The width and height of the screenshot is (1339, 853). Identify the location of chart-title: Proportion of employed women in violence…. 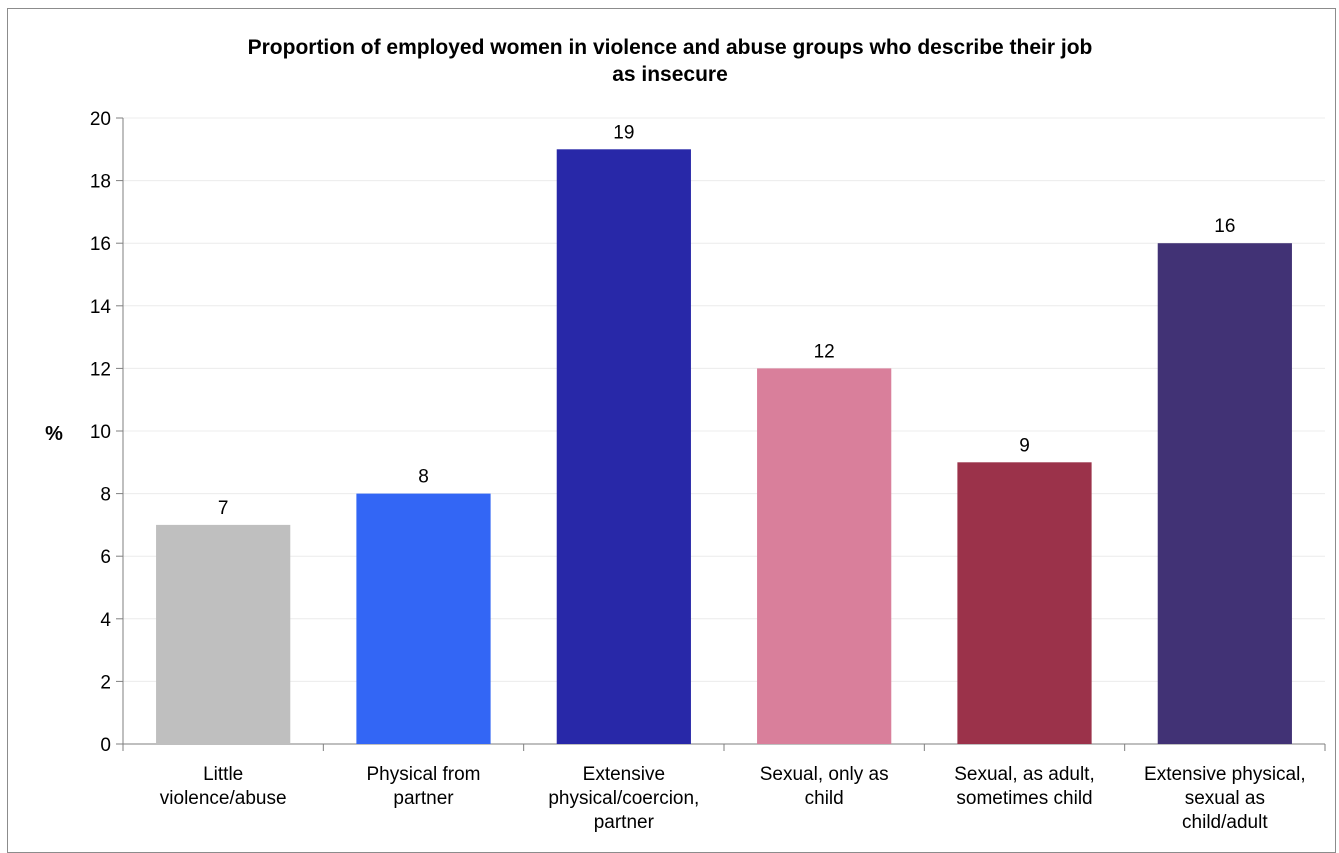
(670, 61).